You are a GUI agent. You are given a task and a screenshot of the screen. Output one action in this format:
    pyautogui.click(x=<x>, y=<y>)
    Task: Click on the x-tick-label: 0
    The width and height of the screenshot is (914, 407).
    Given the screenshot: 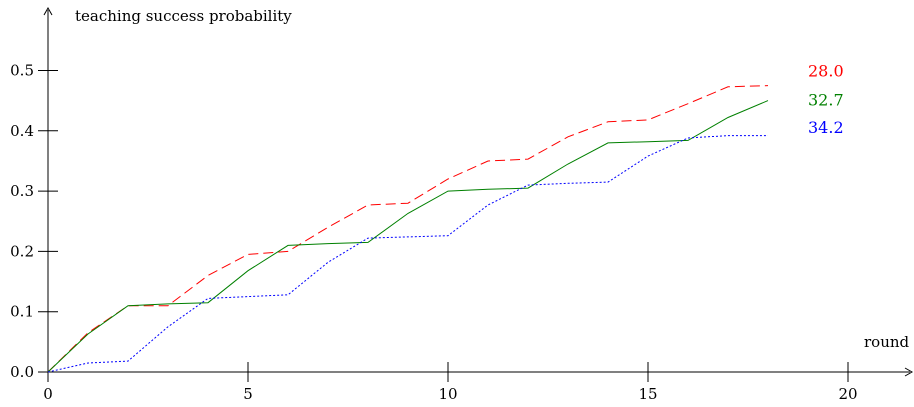 What is the action you would take?
    pyautogui.click(x=48, y=394)
    